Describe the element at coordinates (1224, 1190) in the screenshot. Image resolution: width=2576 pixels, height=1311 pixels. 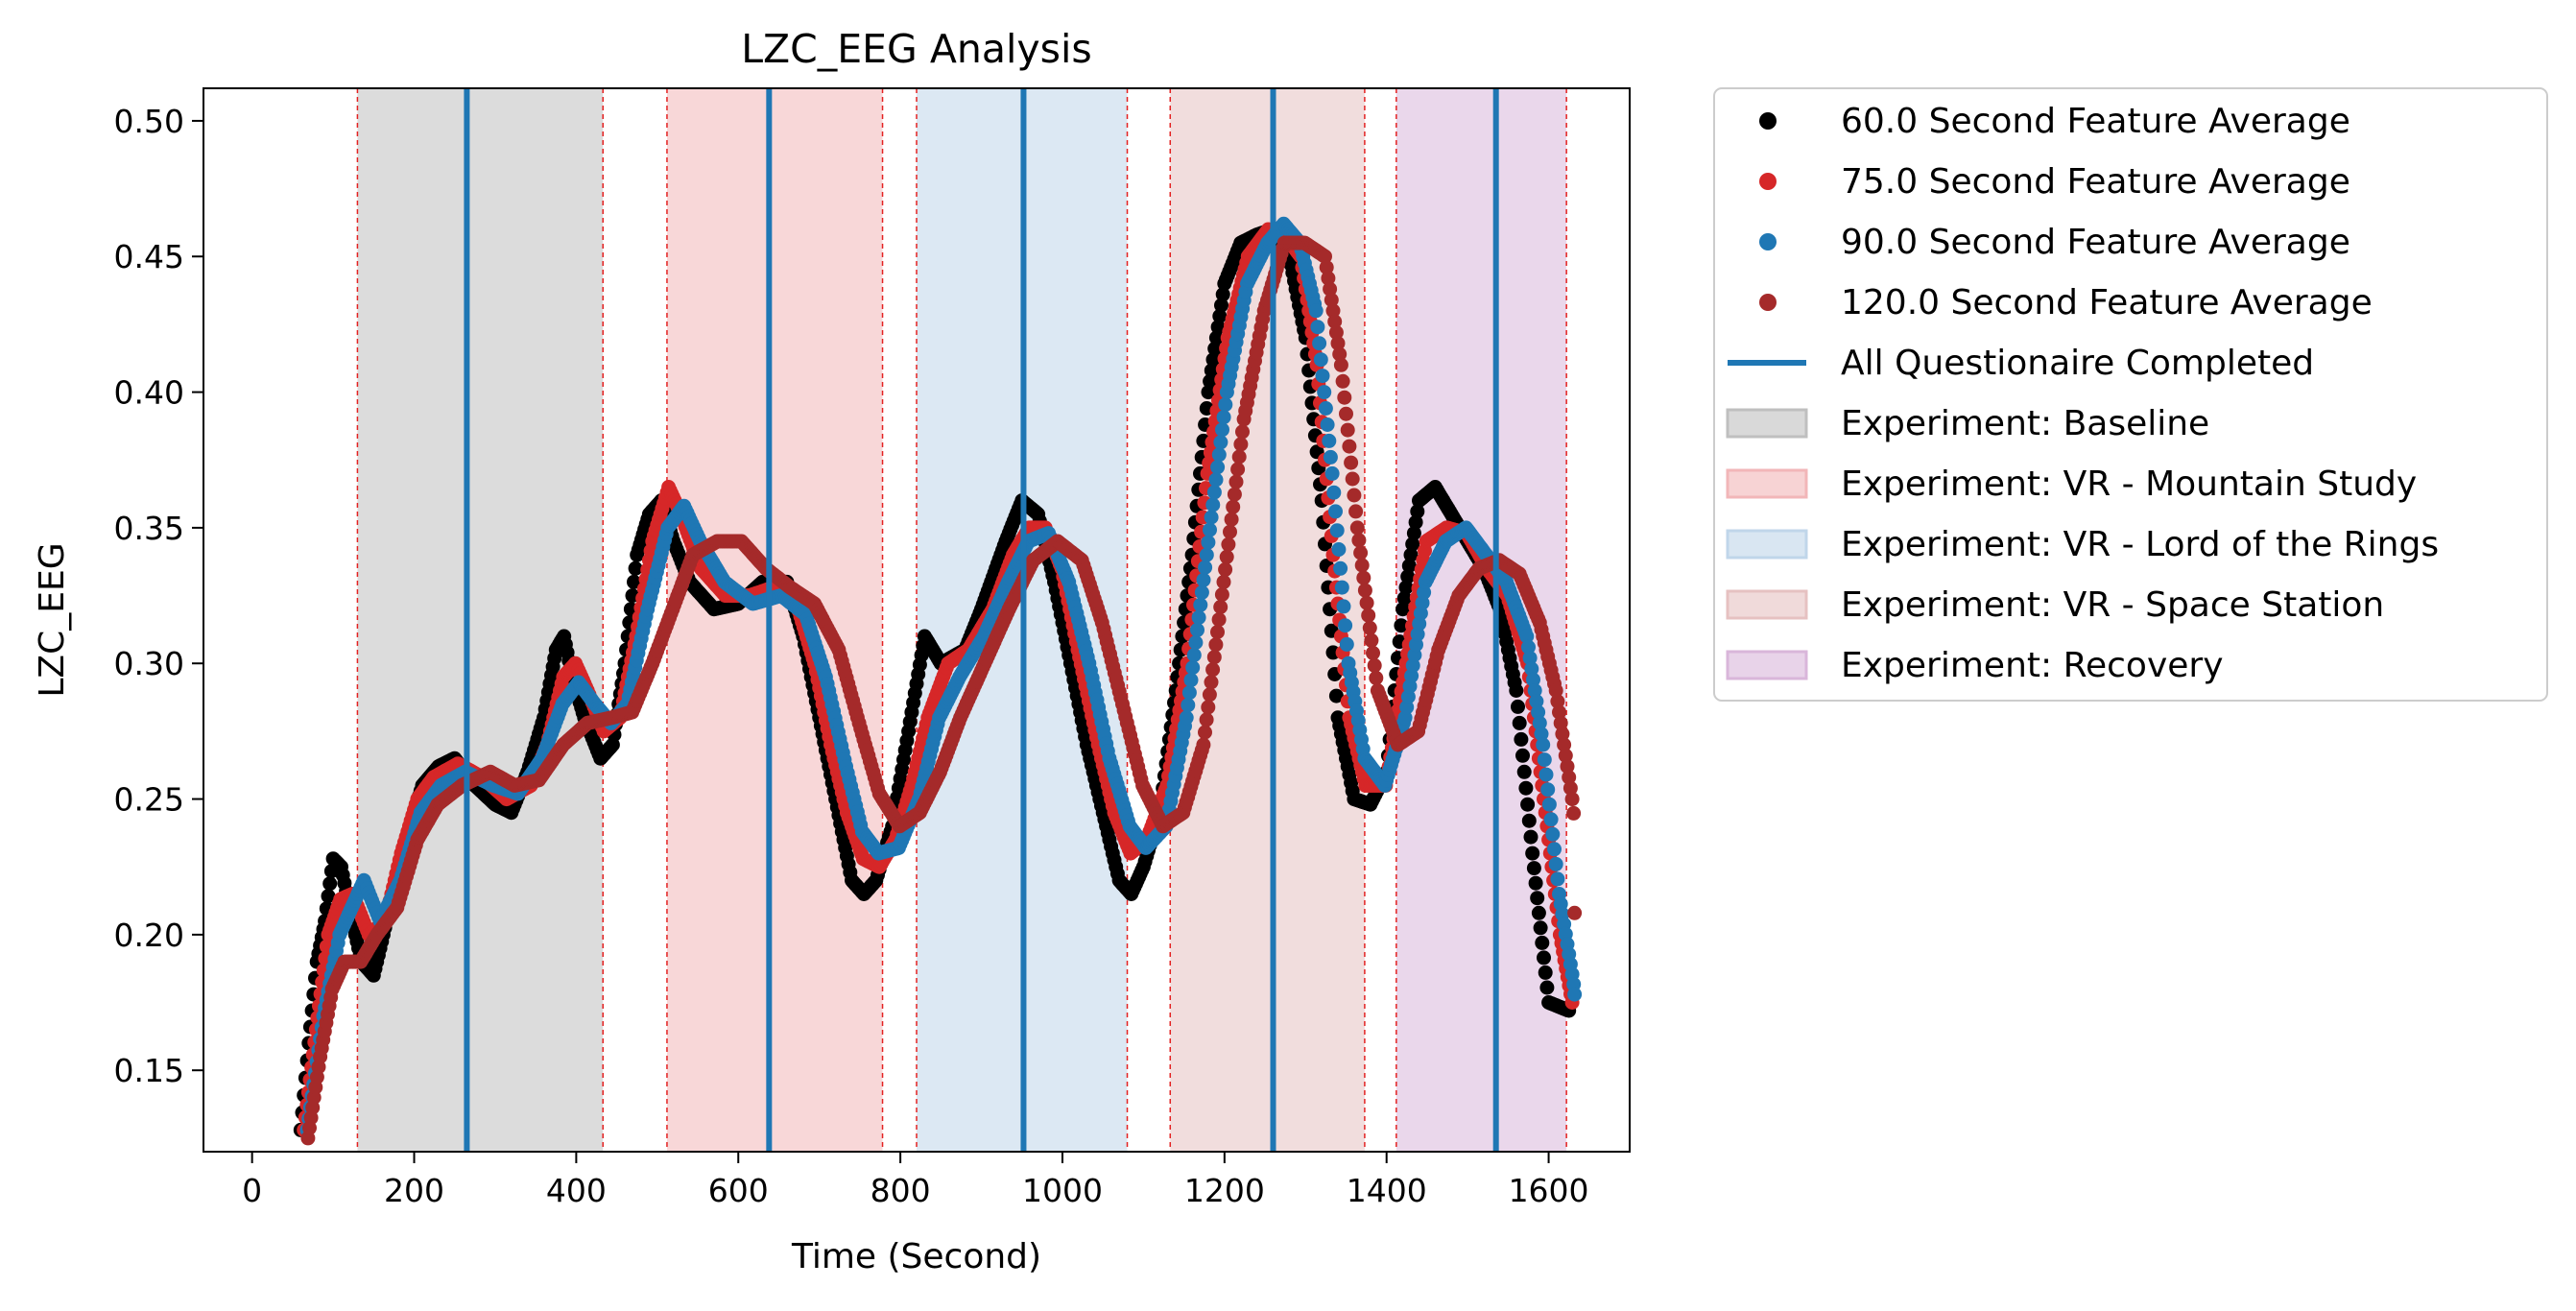
I see `x-tick-label: 1200` at that location.